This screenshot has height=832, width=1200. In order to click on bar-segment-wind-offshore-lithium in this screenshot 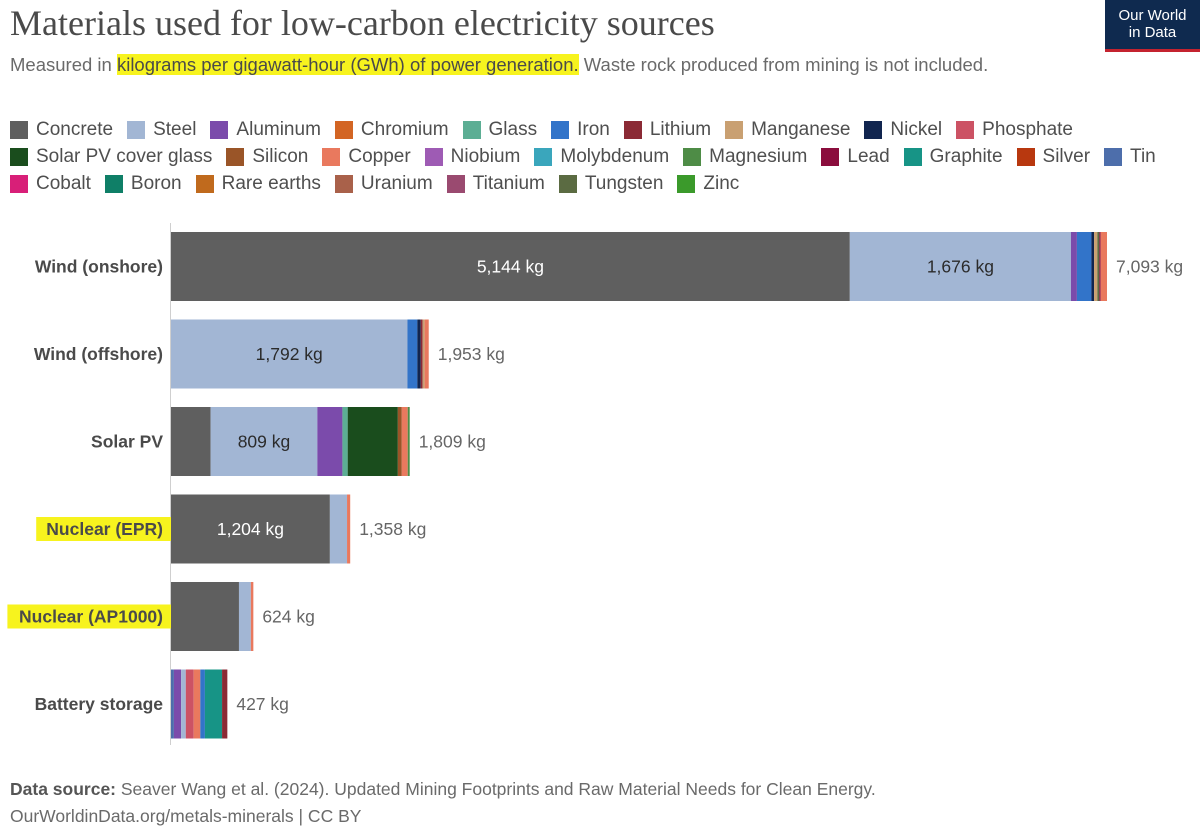, I will do `click(421, 354)`.